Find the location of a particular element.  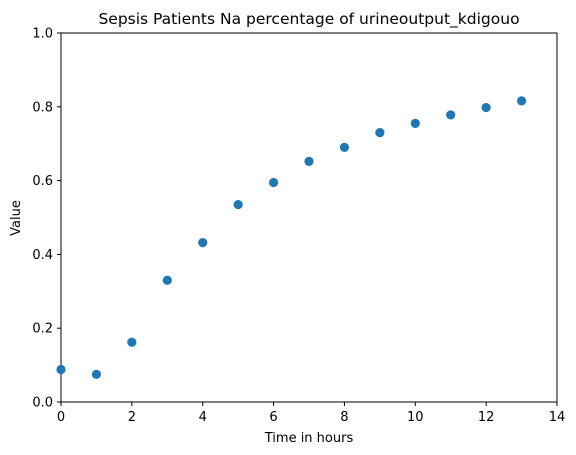

y-tick-label: 0.6 is located at coordinates (42, 181).